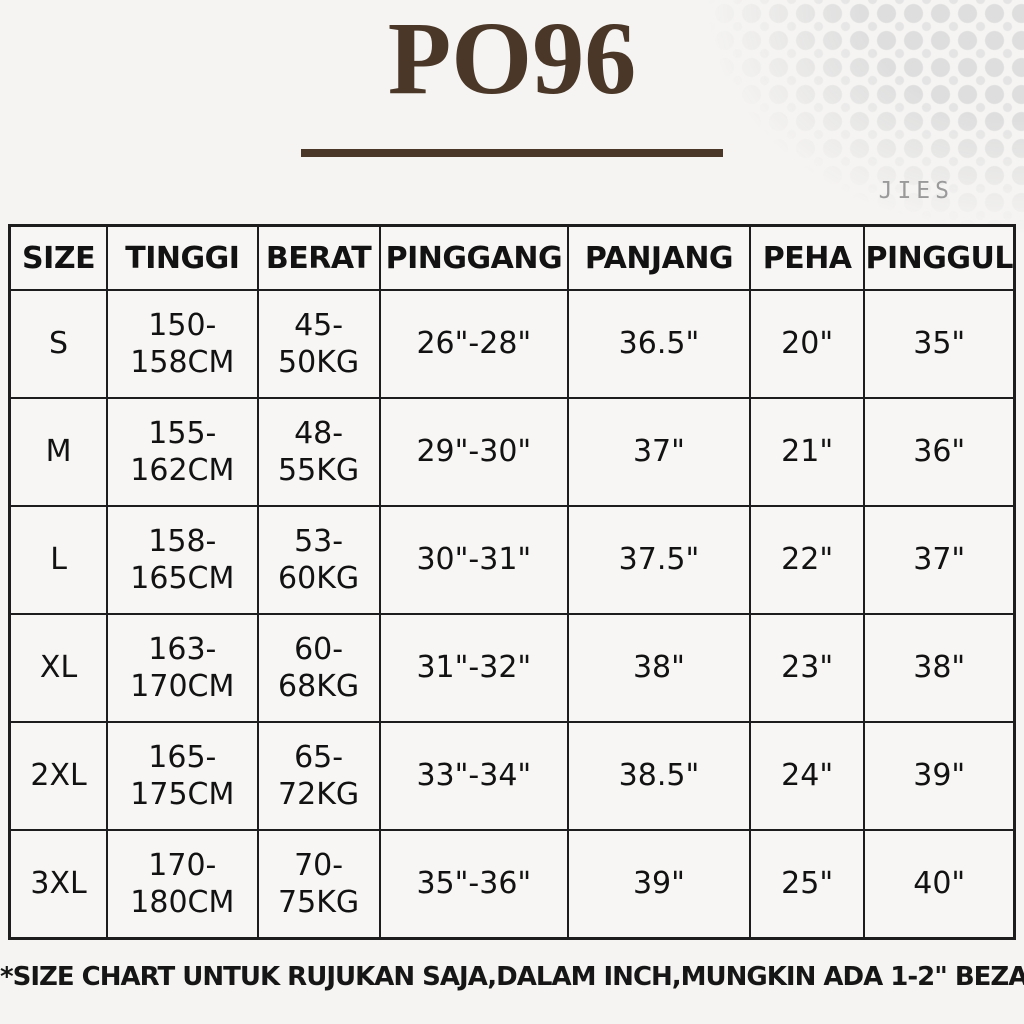 This screenshot has height=1024, width=1024. I want to click on panjang-cell: 38", so click(659, 668).